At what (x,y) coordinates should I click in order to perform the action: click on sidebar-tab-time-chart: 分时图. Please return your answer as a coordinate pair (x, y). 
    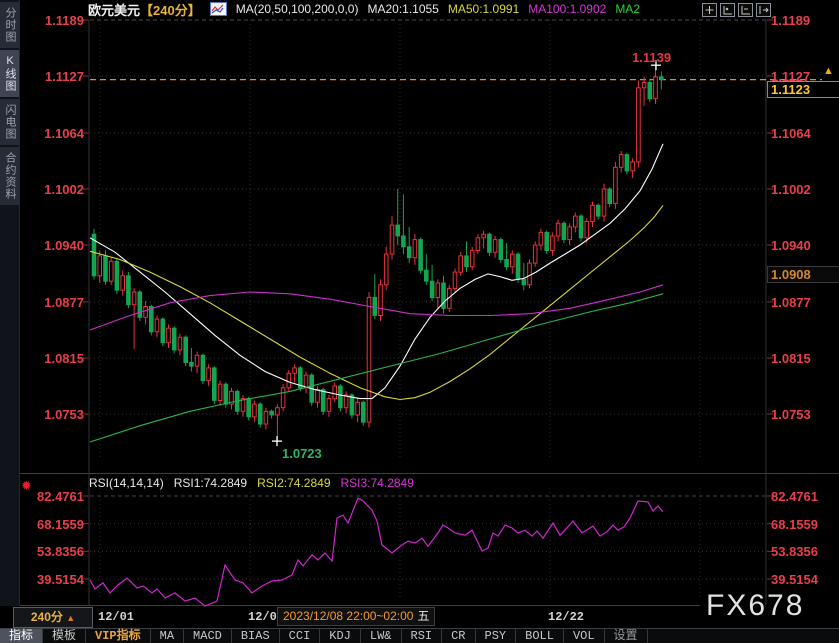
    Looking at the image, I should click on (9, 25).